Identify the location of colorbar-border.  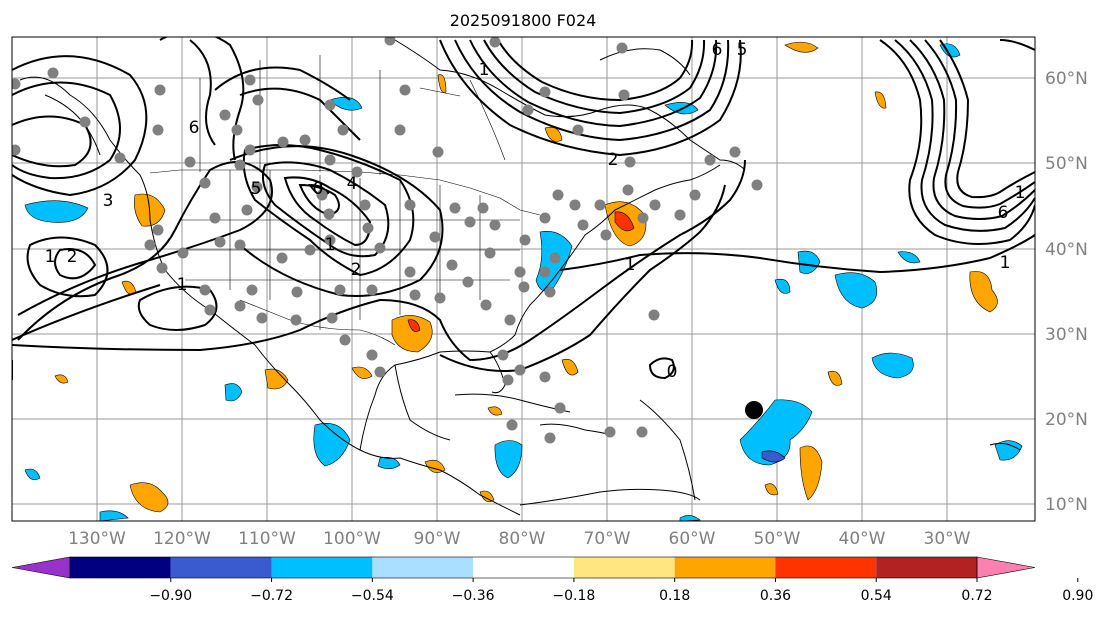
(523, 567).